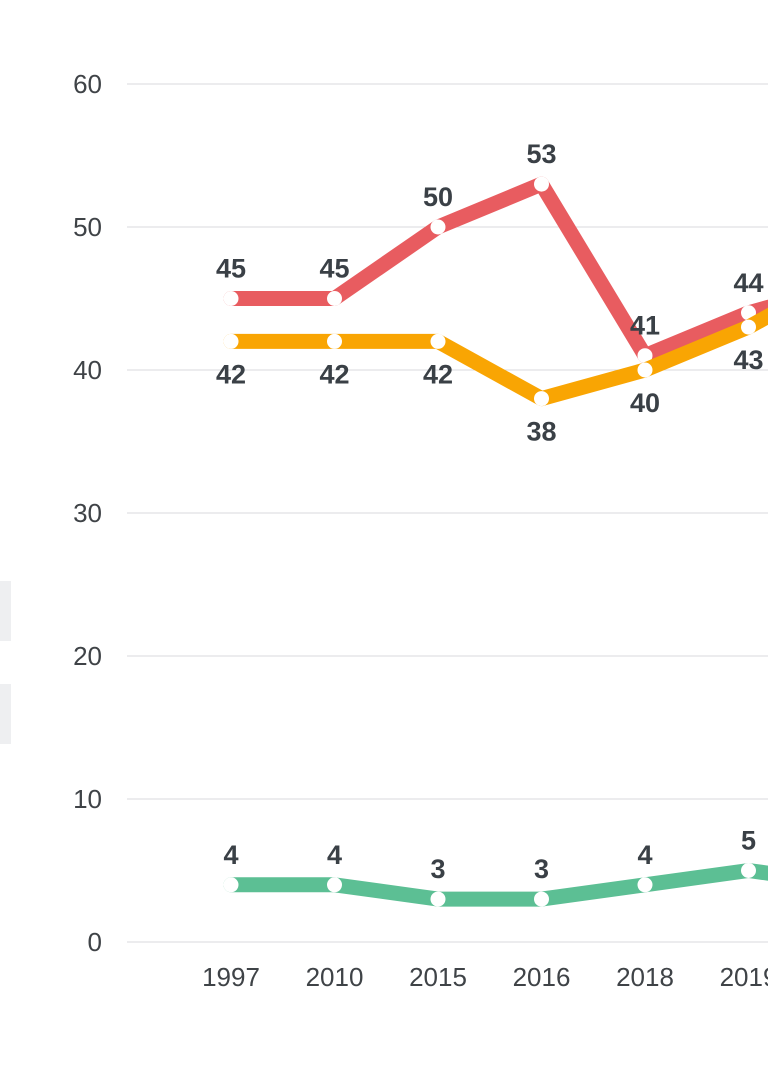 This screenshot has width=768, height=1080. What do you see at coordinates (87, 227) in the screenshot?
I see `y-tick-label: 50` at bounding box center [87, 227].